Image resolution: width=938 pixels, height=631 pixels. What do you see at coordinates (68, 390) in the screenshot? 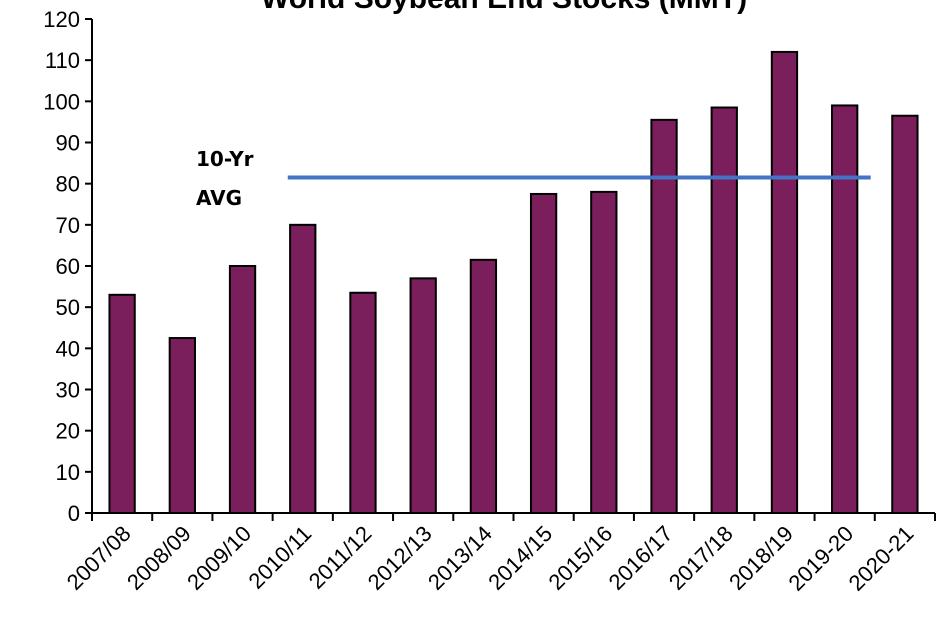
I see `y-tick-label: 30` at bounding box center [68, 390].